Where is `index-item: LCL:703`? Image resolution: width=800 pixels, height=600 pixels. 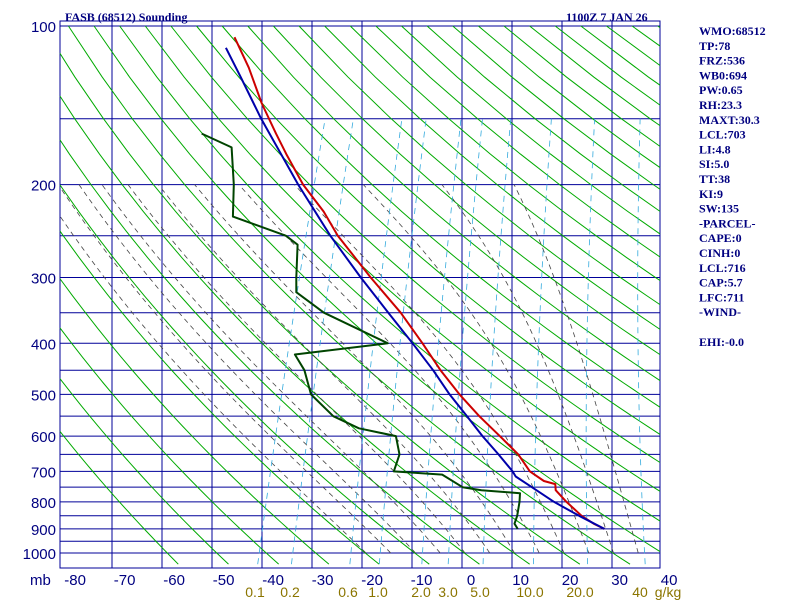 index-item: LCL:703 is located at coordinates (722, 135).